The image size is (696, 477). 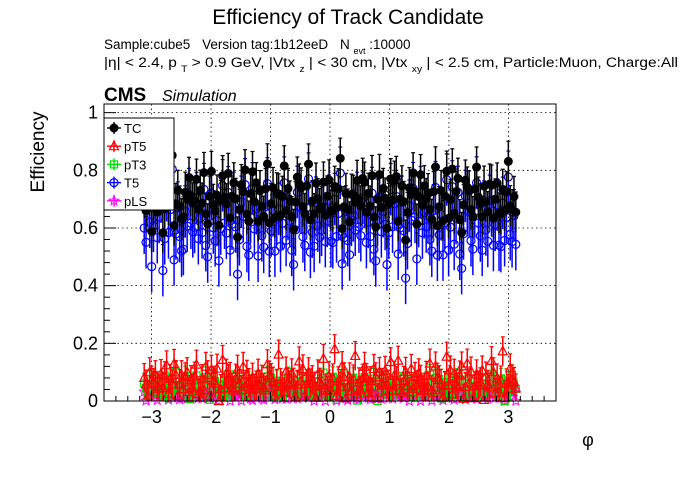 What do you see at coordinates (131, 183) in the screenshot?
I see `legend-label-t5: T5` at bounding box center [131, 183].